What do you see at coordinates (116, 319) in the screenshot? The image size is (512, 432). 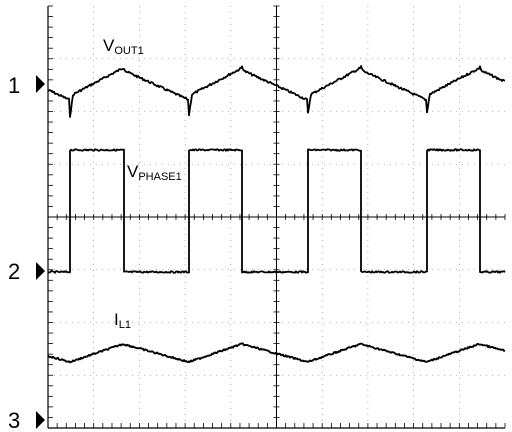 I see `series-il1-name: I` at bounding box center [116, 319].